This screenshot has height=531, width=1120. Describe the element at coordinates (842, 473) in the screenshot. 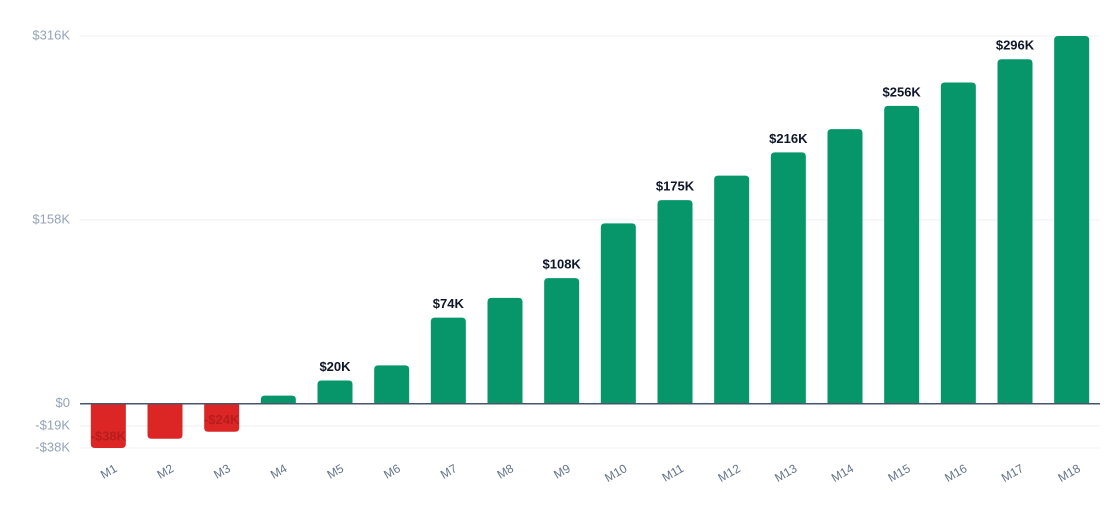

I see `x-tick-label: M14` at that location.